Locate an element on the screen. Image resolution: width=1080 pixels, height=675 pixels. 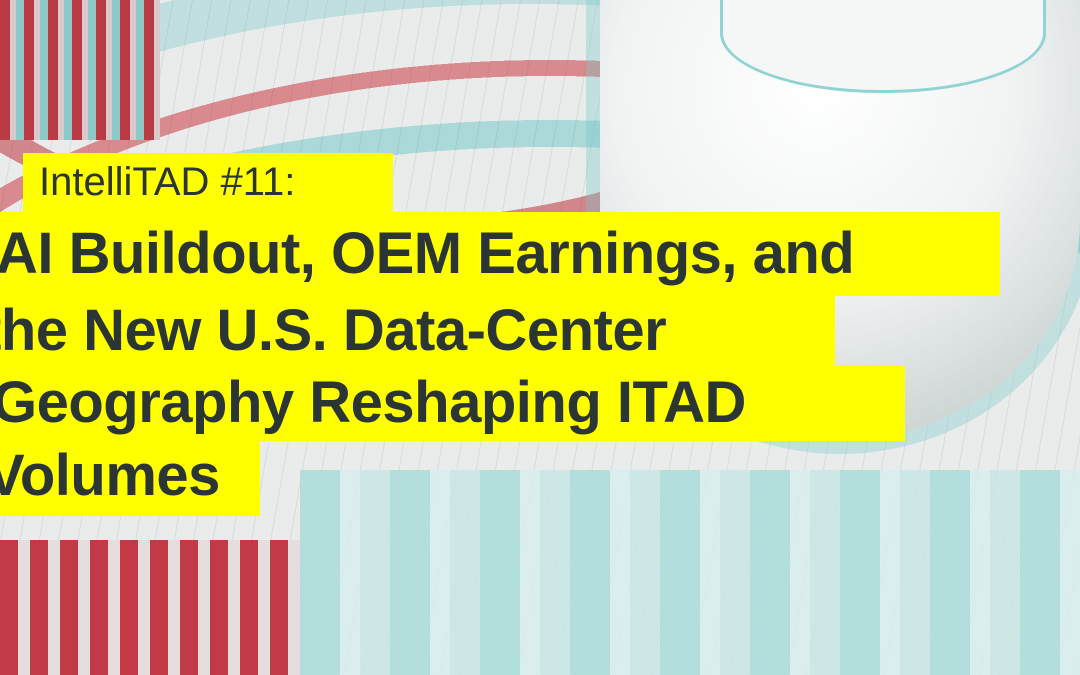
series-label: IntelliTAD #11: is located at coordinates (208, 182).